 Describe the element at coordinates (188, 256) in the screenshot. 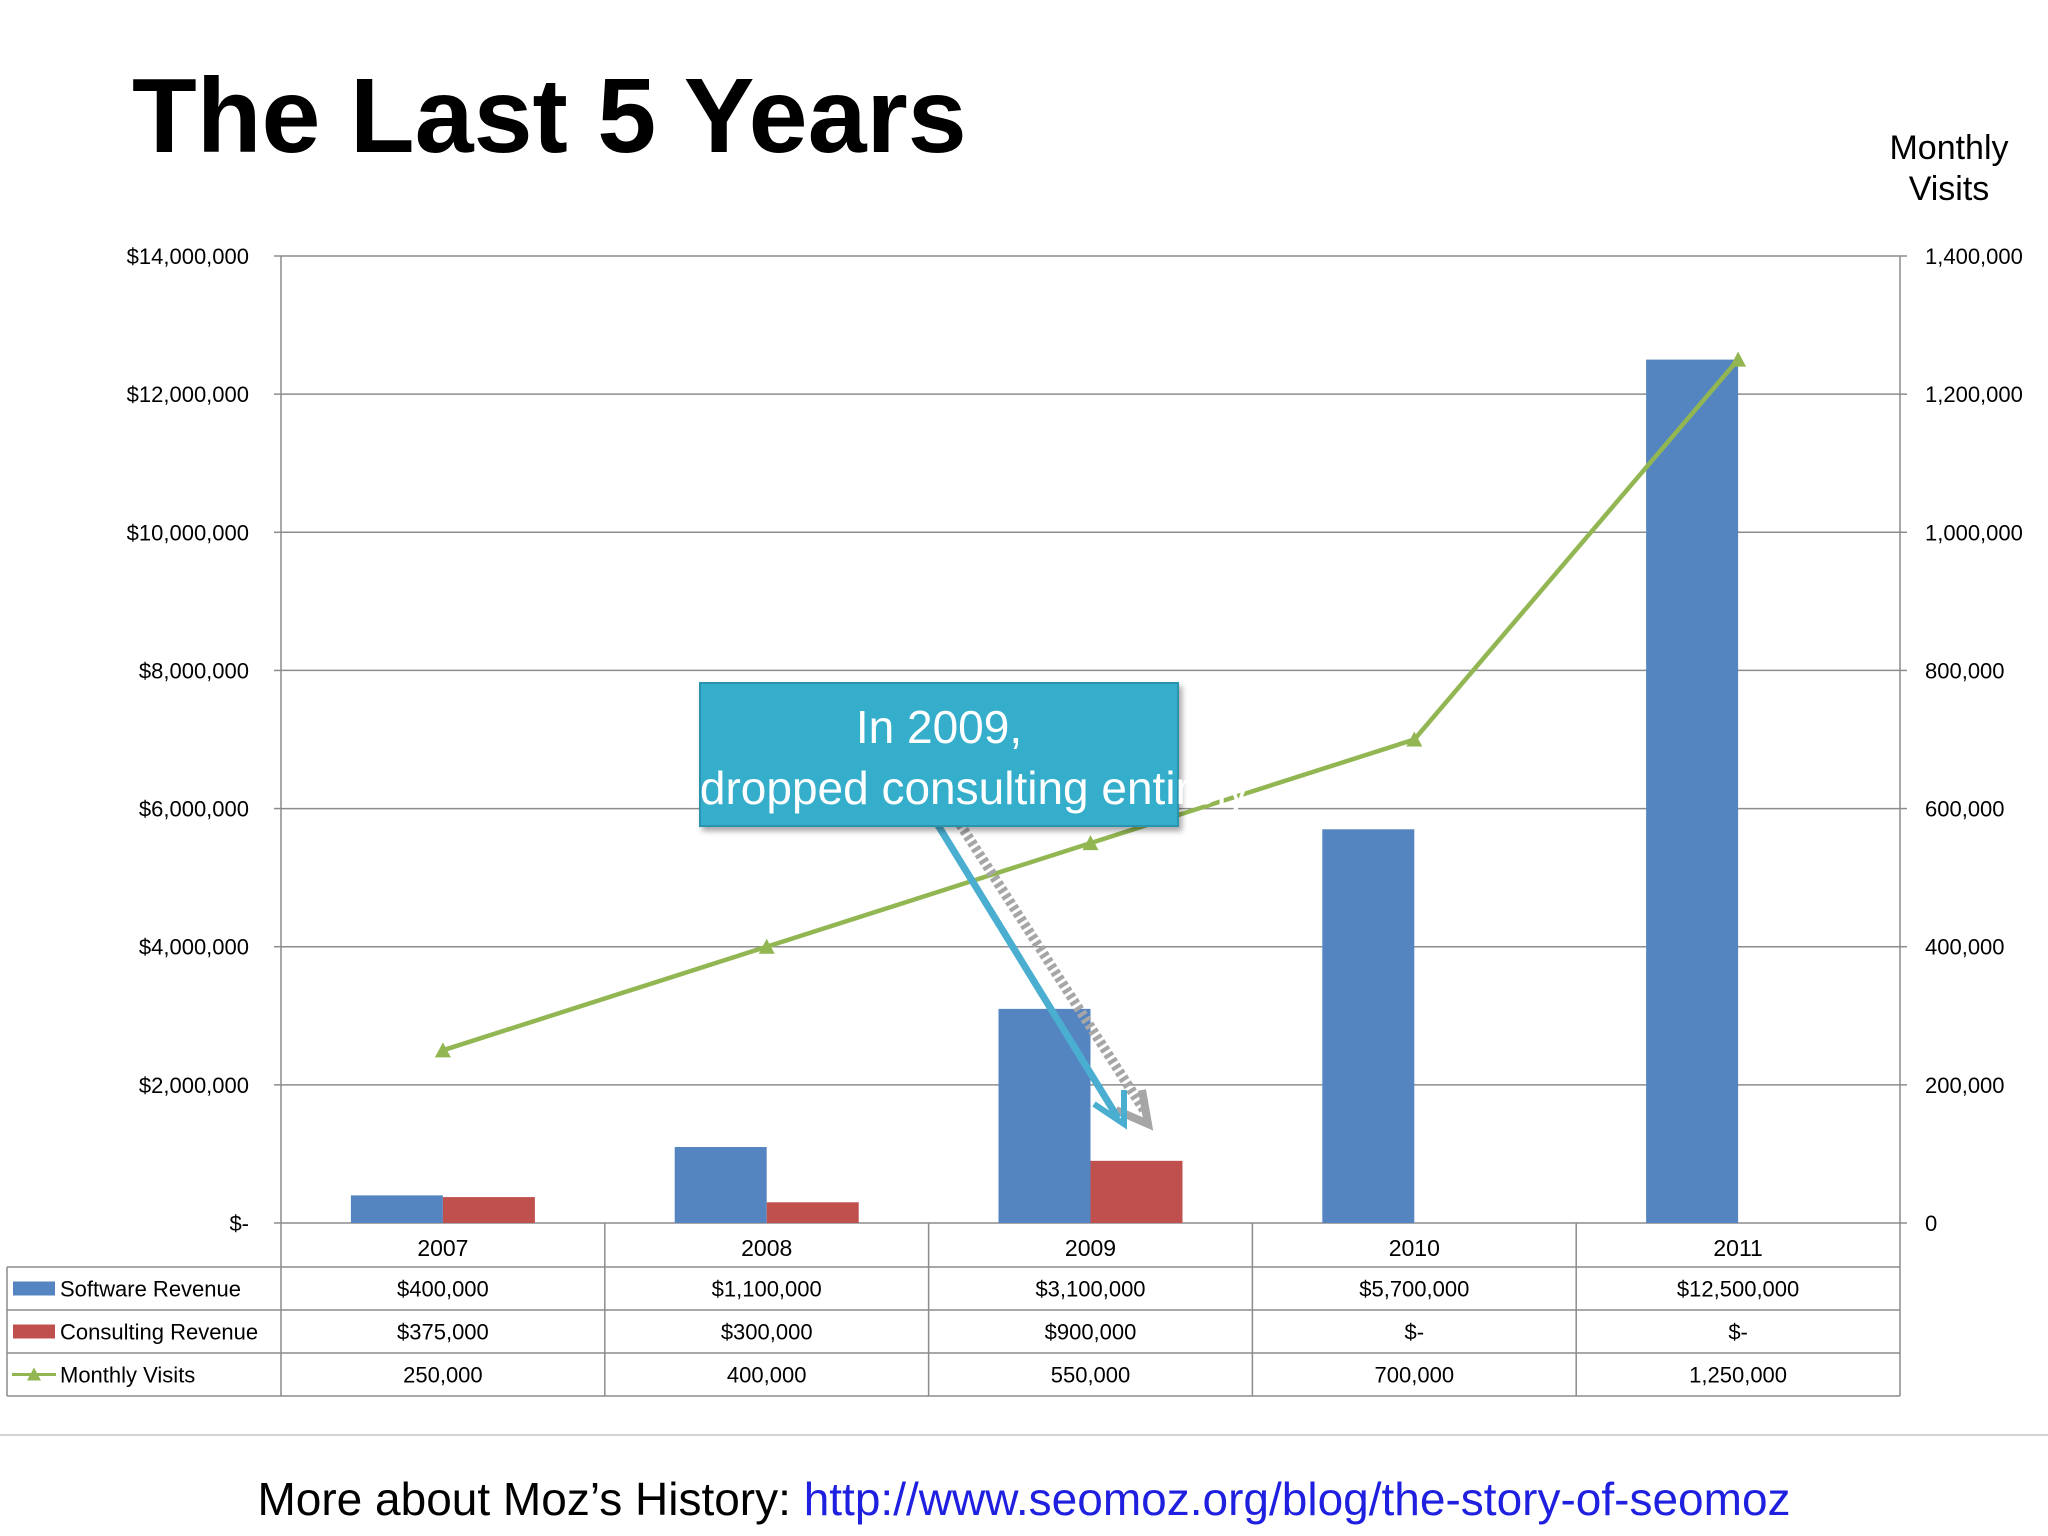

I see `left-tick-label: $14,000,000` at that location.